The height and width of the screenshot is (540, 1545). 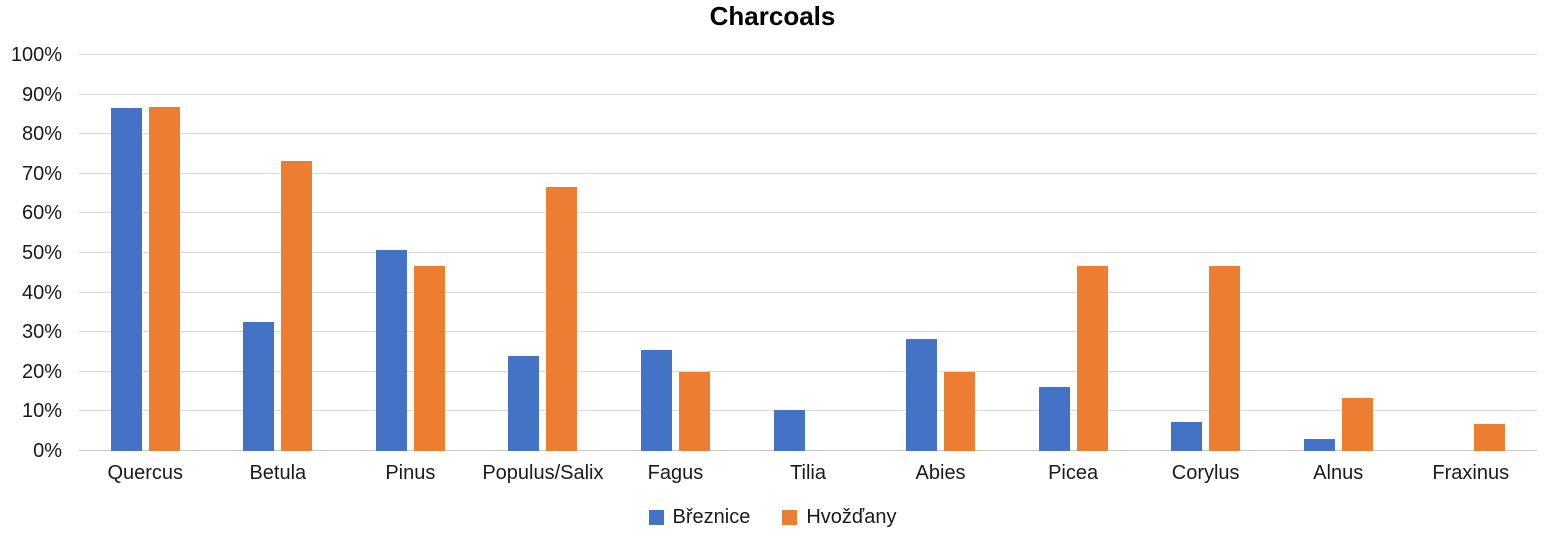 What do you see at coordinates (1471, 473) in the screenshot?
I see `x-category-label: Fraxinus` at bounding box center [1471, 473].